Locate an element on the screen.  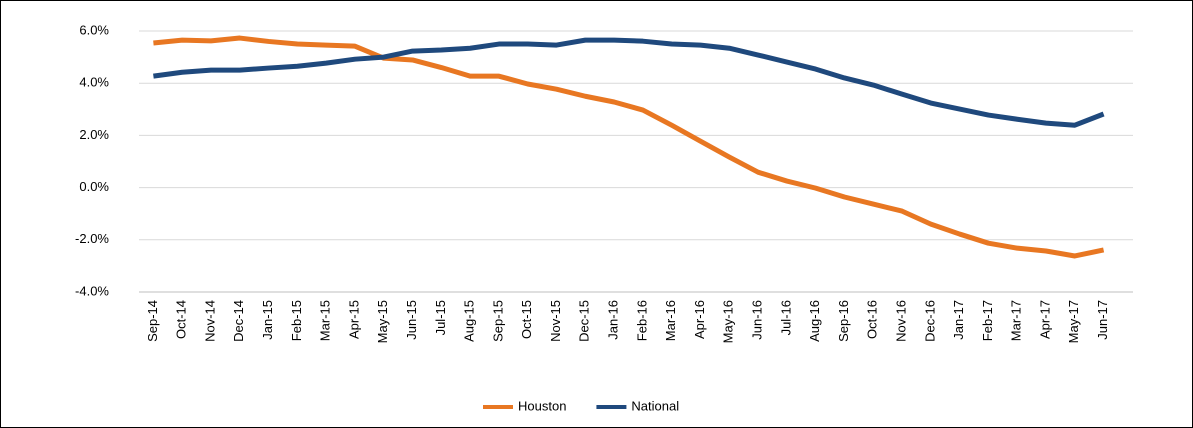
x-tick-label: Dec-15 is located at coordinates (584, 321).